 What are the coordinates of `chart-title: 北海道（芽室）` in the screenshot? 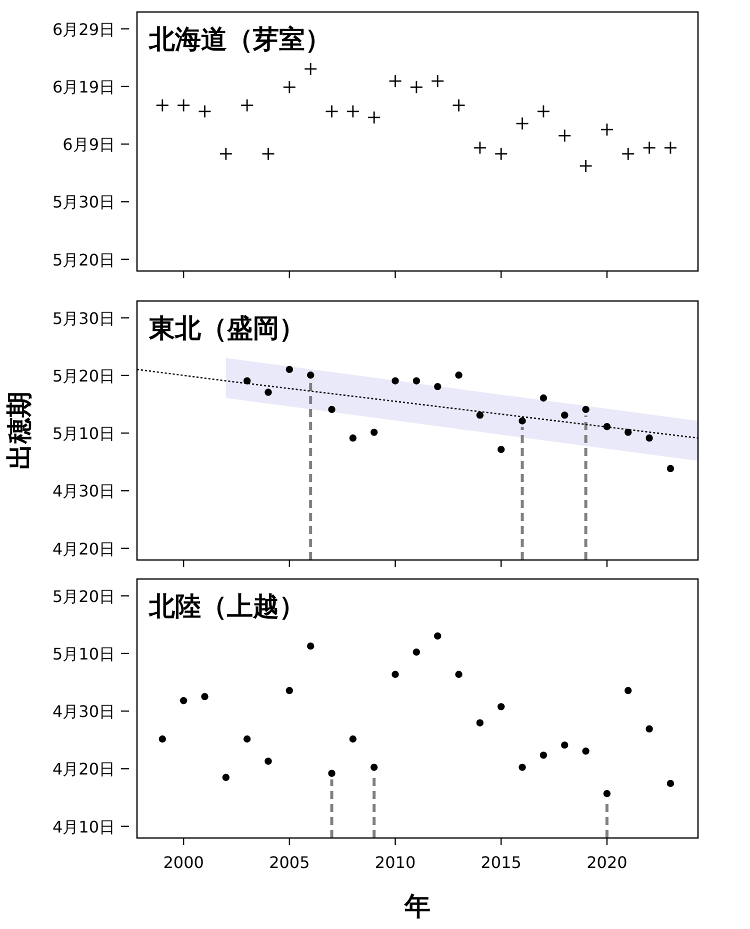 It's located at (239, 40).